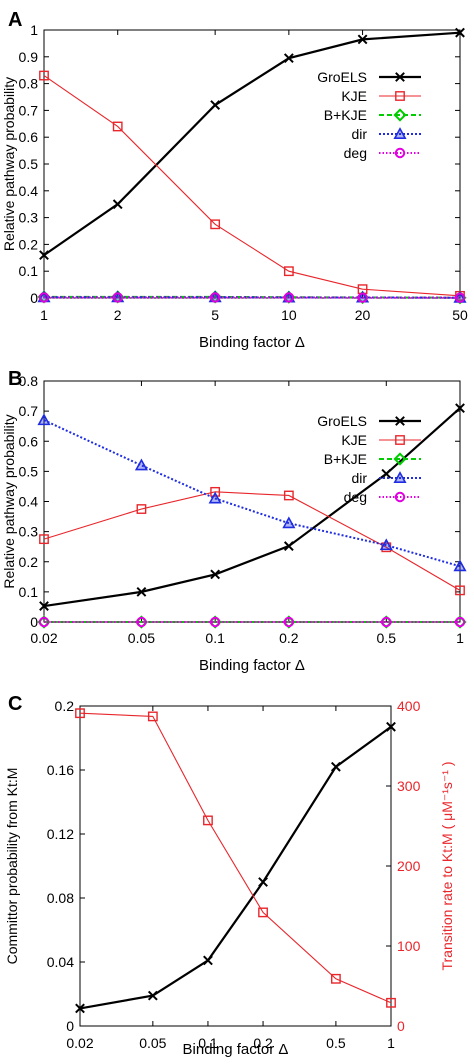 The height and width of the screenshot is (1064, 474). I want to click on x-tick-label: 20, so click(363, 315).